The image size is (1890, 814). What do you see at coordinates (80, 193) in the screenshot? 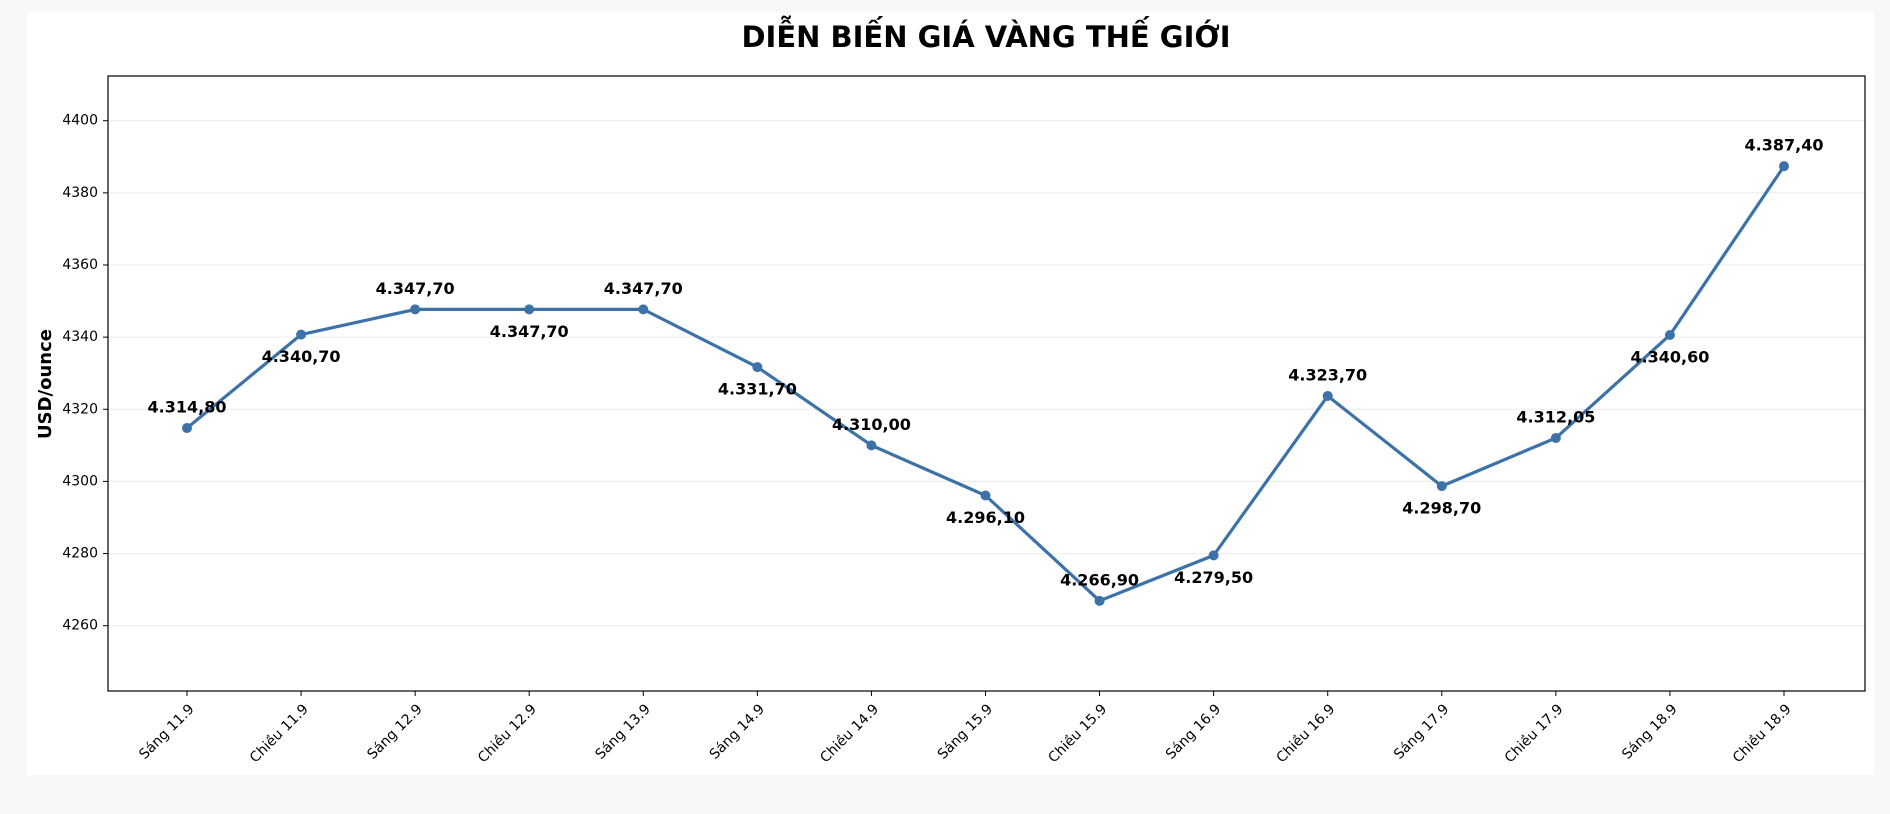
I see `y-tick-label: 4380` at bounding box center [80, 193].